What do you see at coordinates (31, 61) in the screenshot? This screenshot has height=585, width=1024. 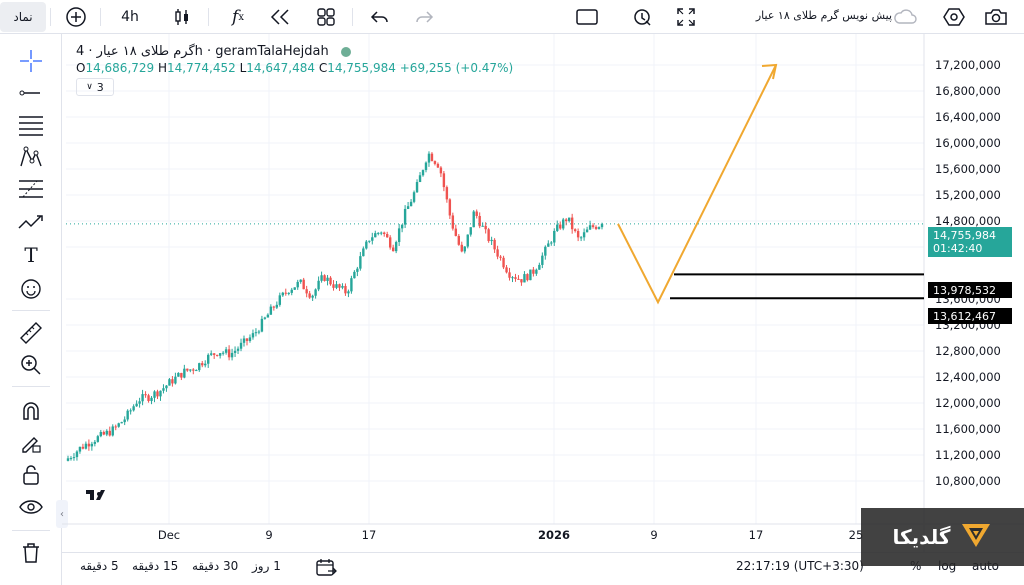 I see `crosshair-icon` at bounding box center [31, 61].